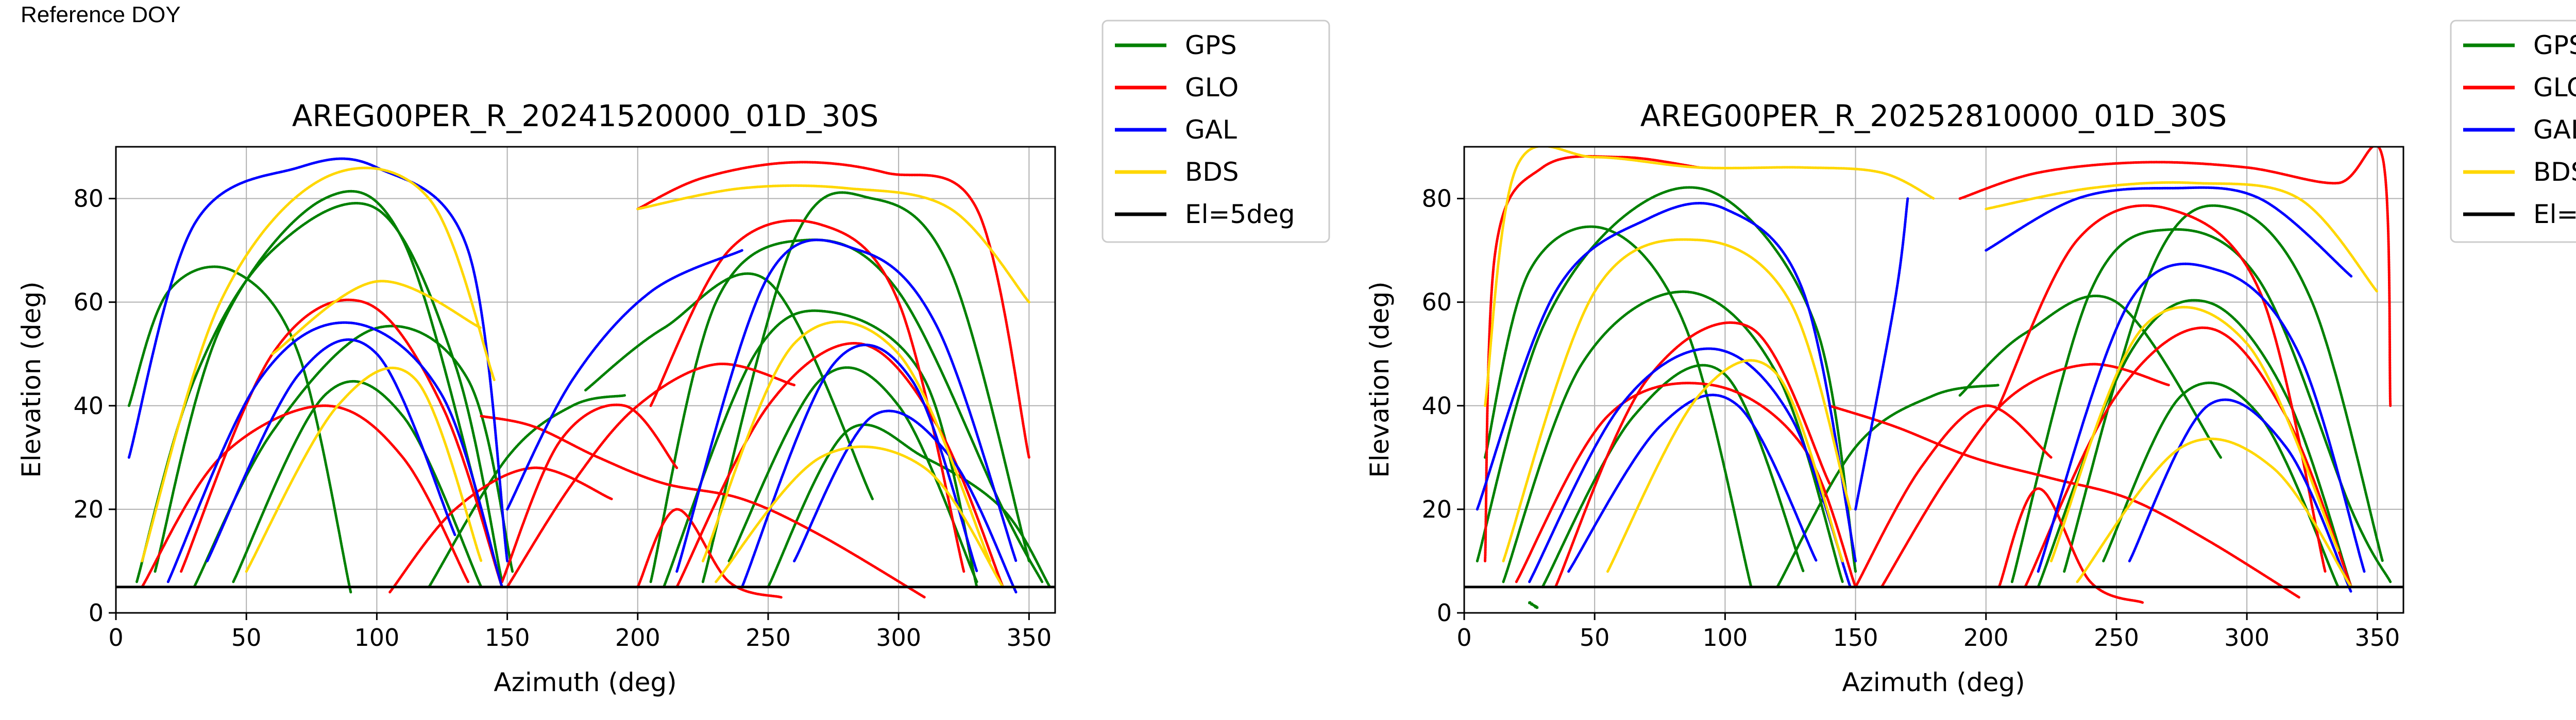  What do you see at coordinates (898, 638) in the screenshot?
I see `x-tick-label: 300` at bounding box center [898, 638].